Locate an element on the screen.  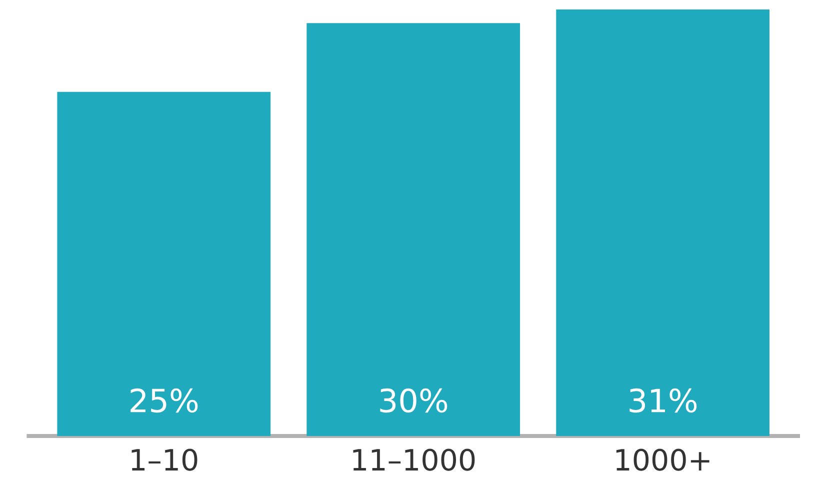
data-label: 30% is located at coordinates (414, 400).